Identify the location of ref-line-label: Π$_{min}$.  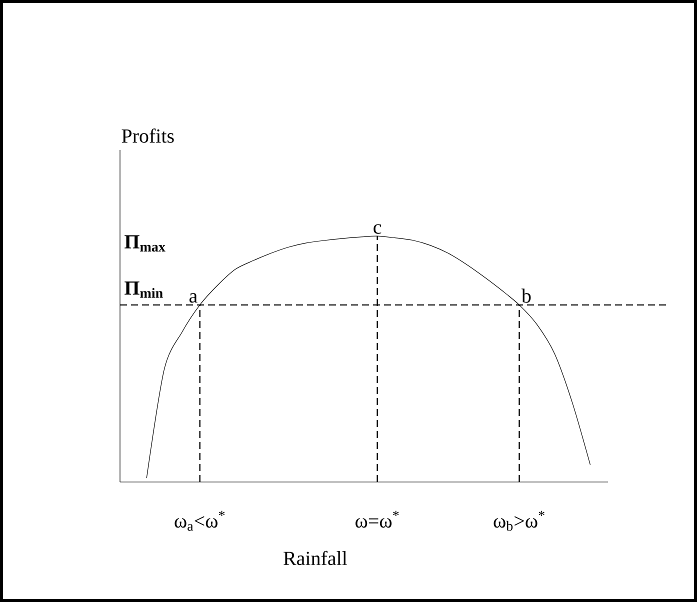
(143, 290).